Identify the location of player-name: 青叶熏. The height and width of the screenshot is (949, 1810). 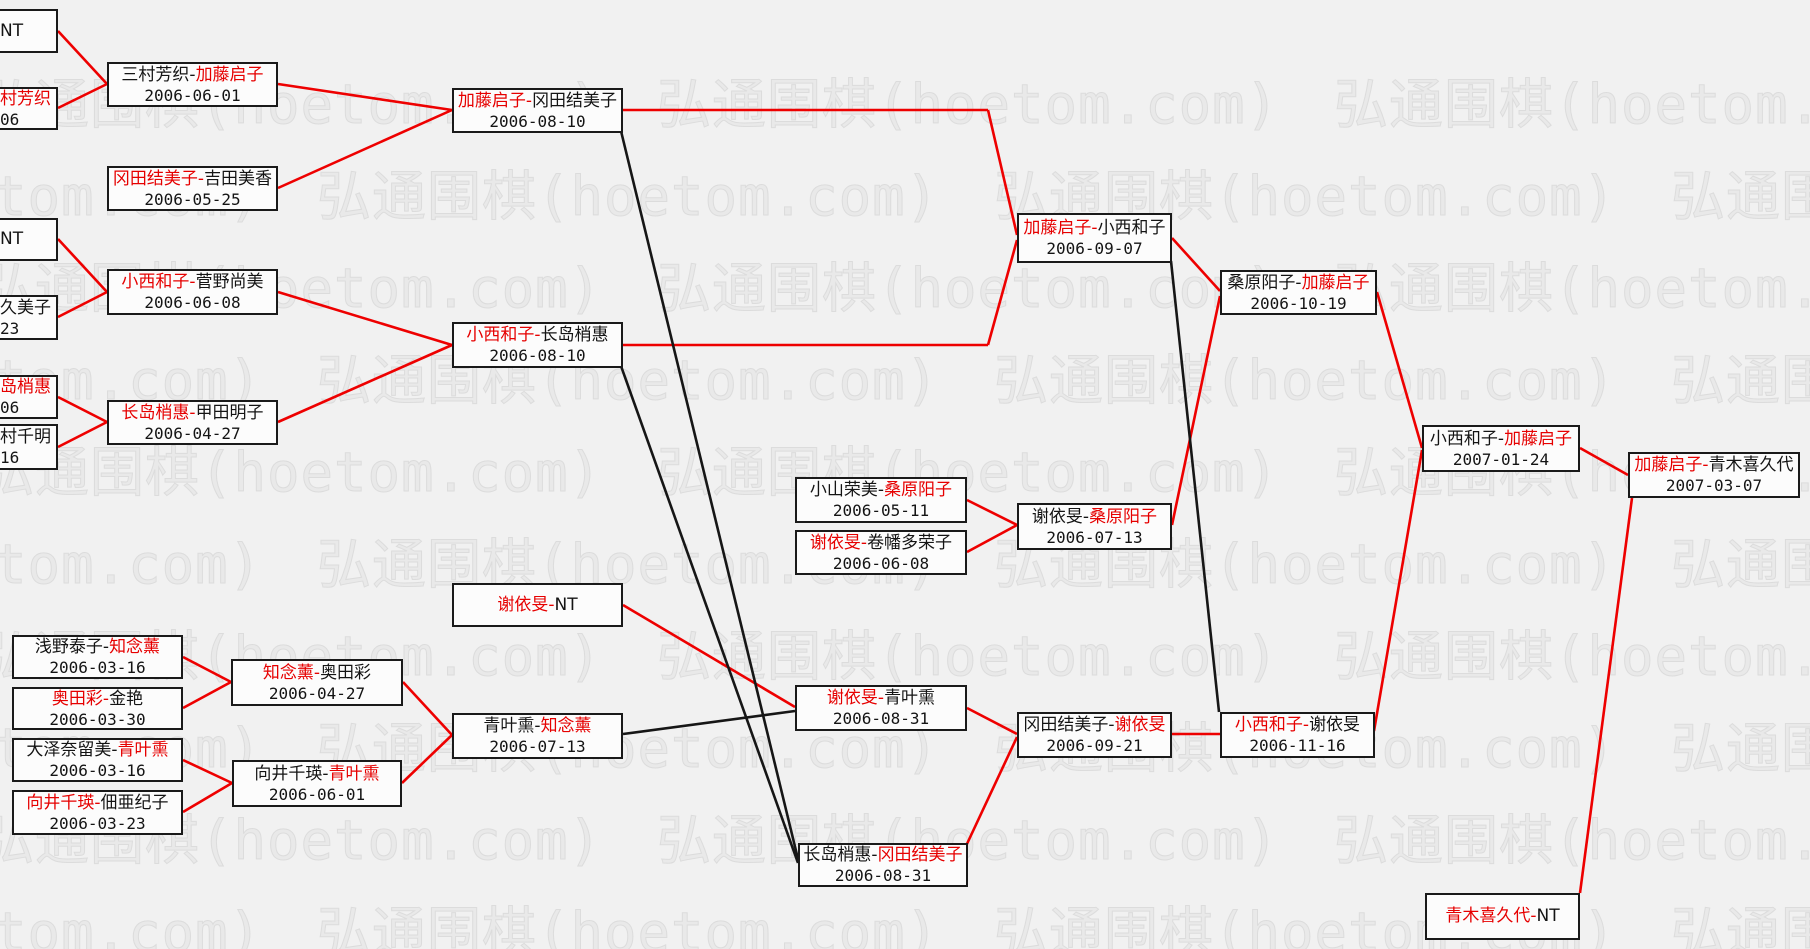
(910, 698).